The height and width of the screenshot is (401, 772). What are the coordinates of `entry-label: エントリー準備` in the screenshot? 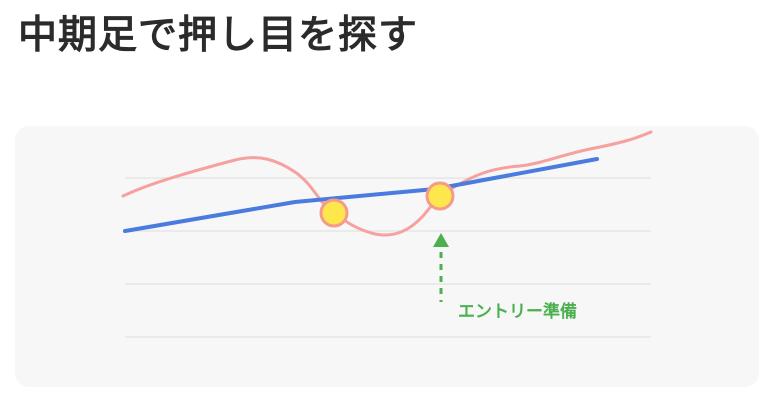 It's located at (517, 311).